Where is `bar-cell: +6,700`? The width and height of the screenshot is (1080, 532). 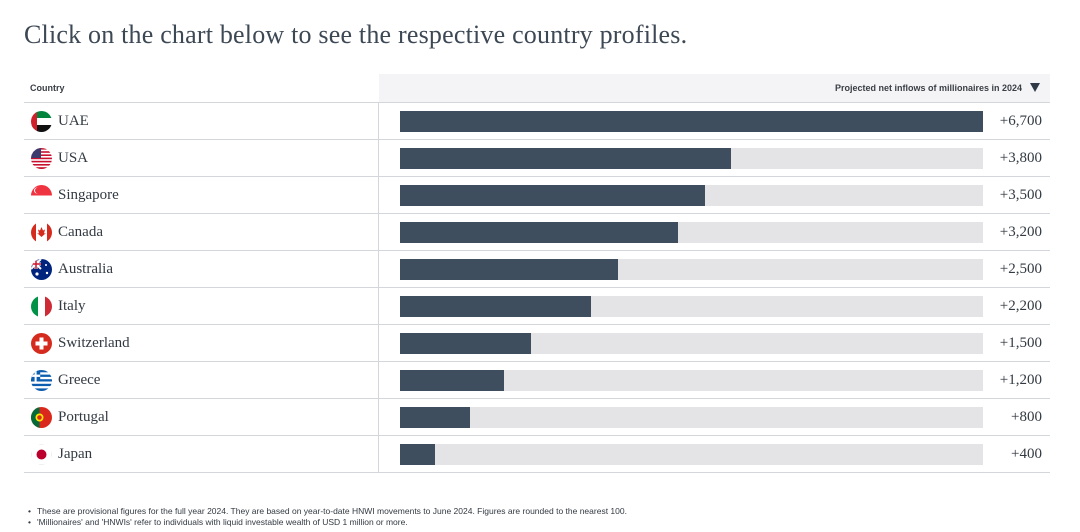 bar-cell: +6,700 is located at coordinates (714, 121).